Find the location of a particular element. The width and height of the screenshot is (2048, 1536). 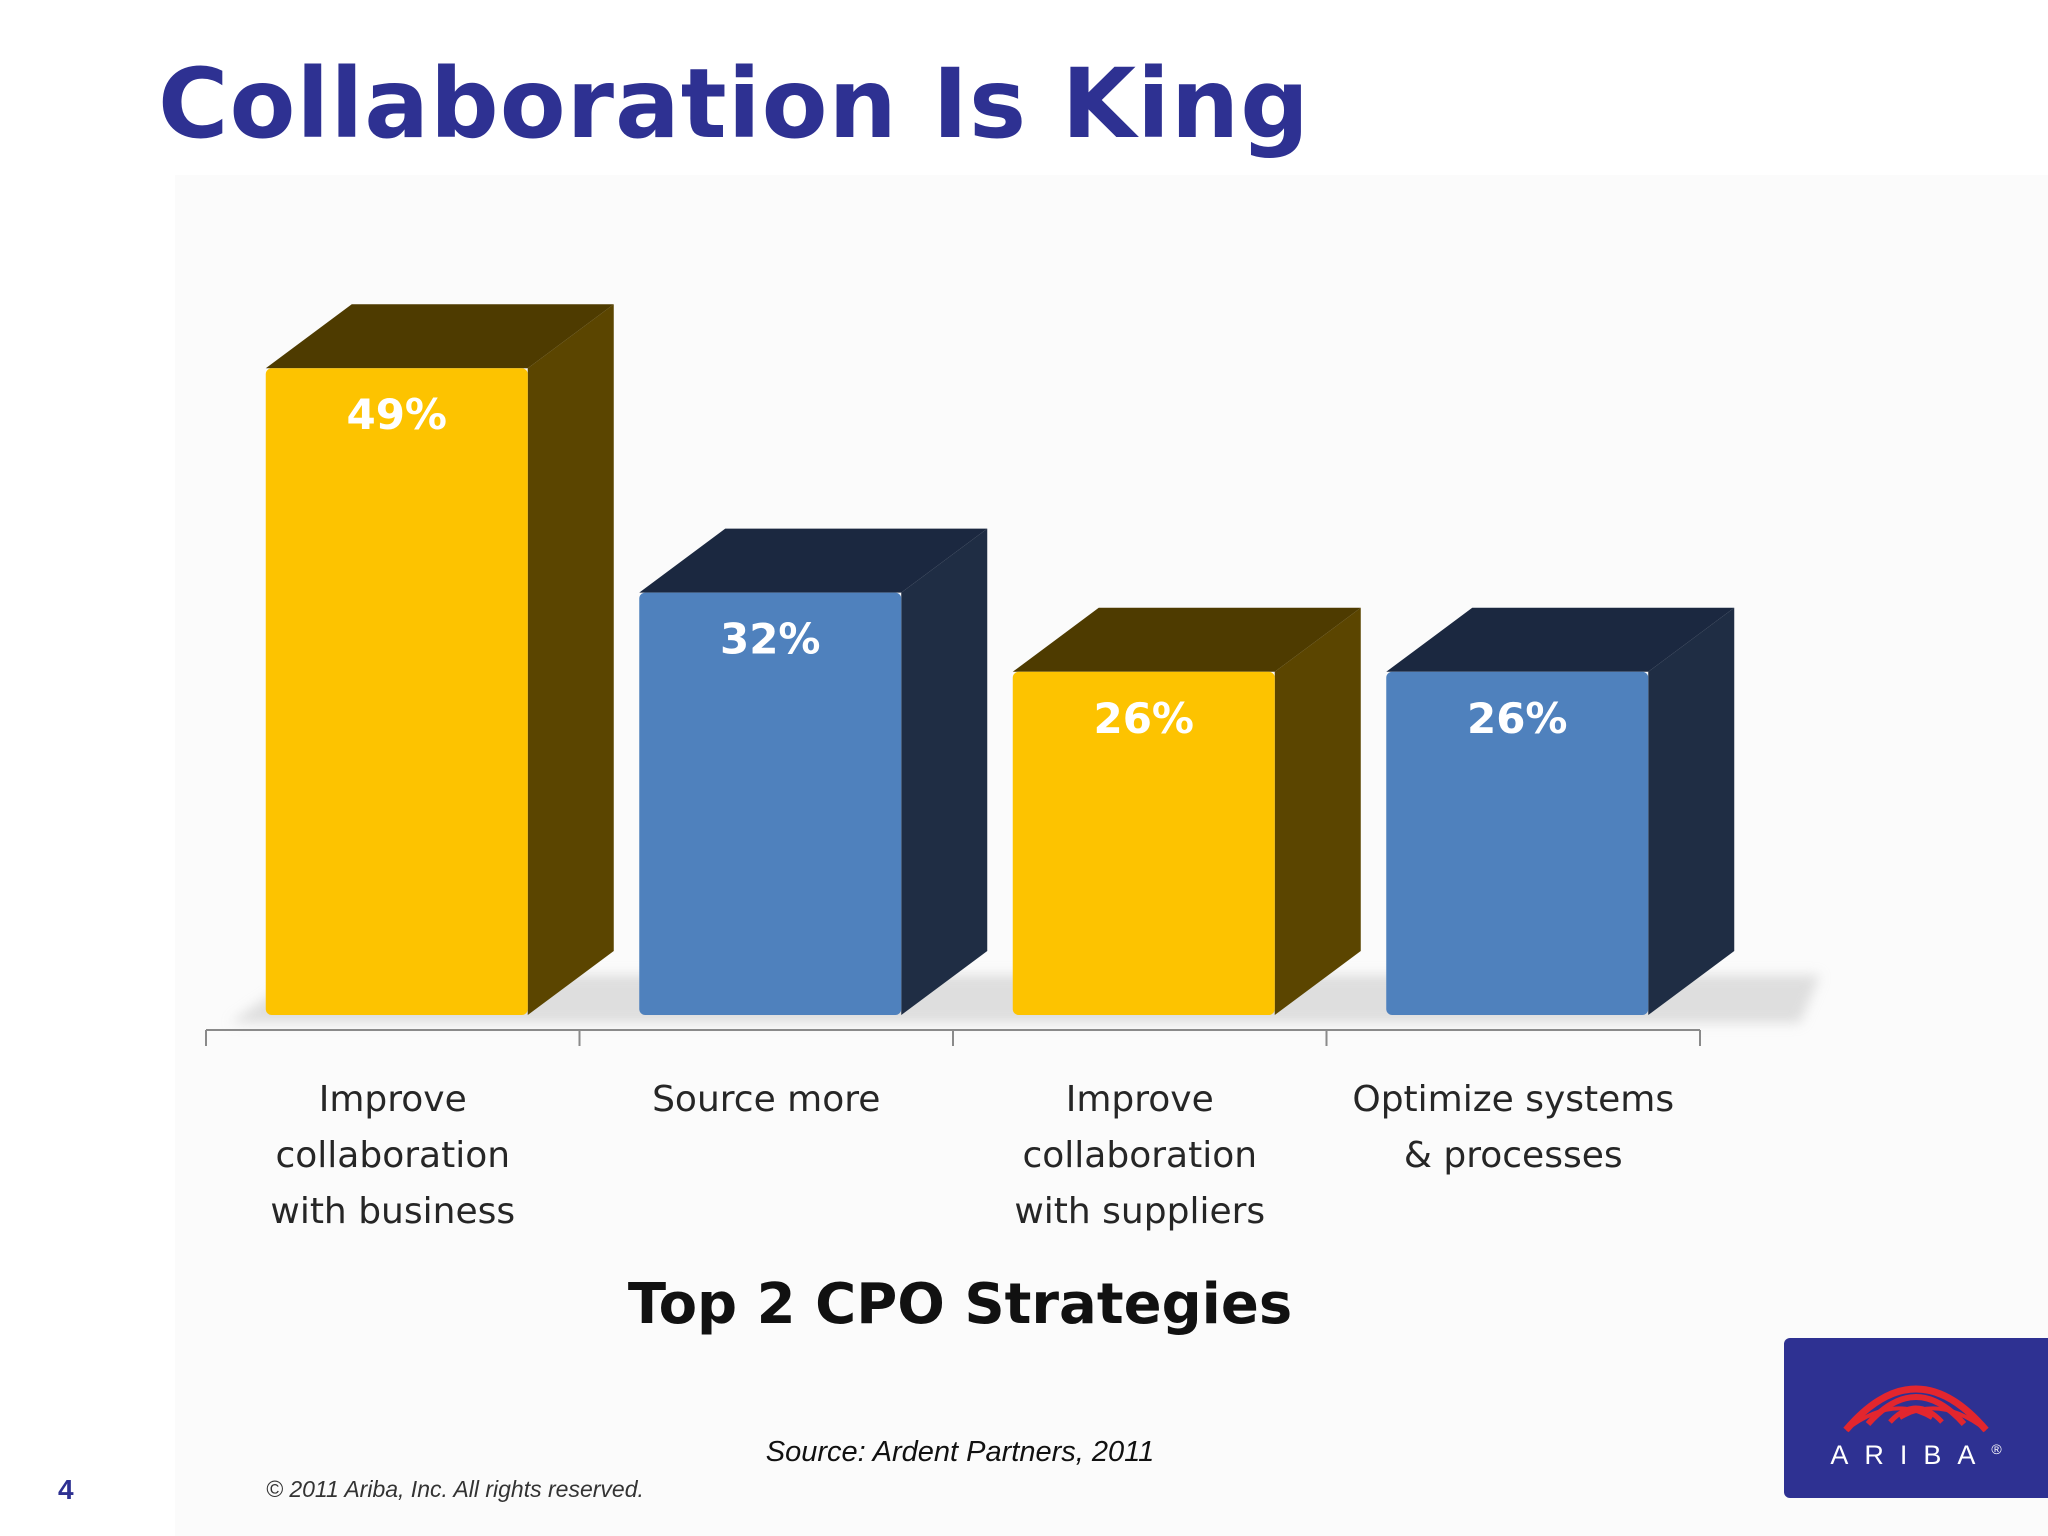

category-label: Source more is located at coordinates (766, 1099).